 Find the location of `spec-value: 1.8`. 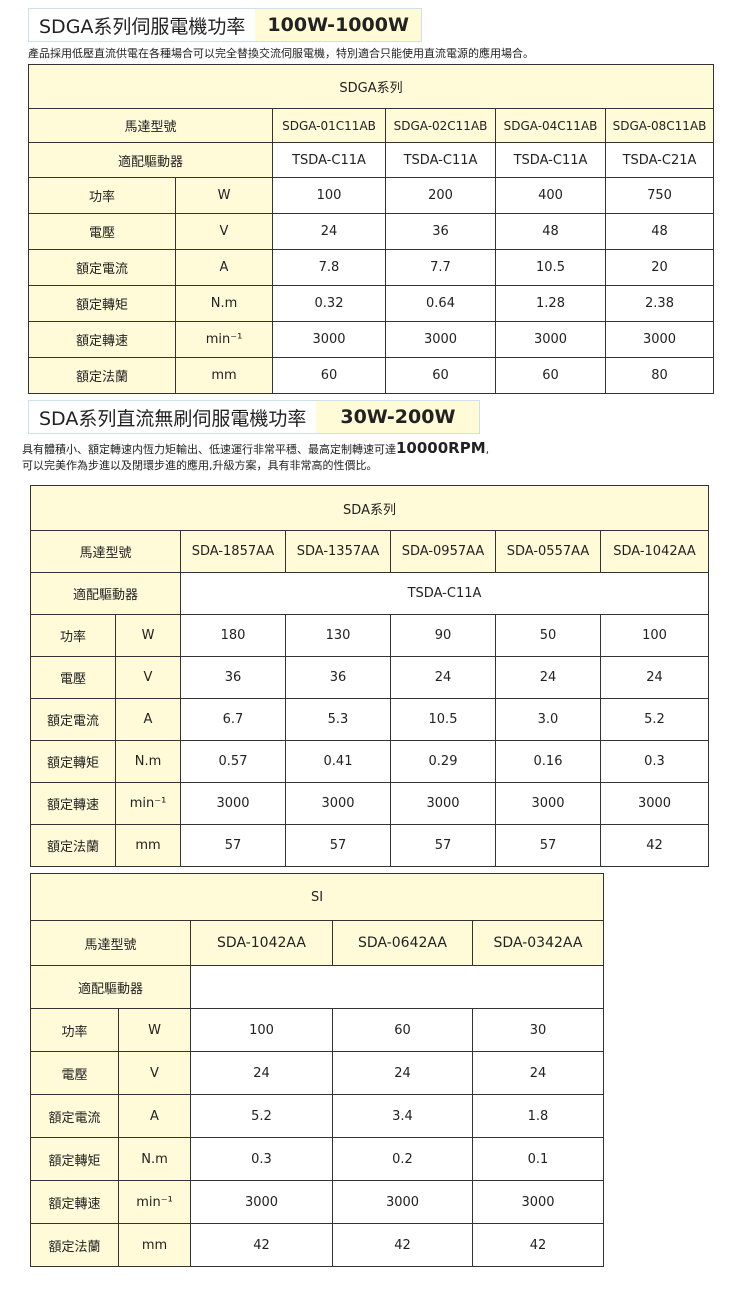

spec-value: 1.8 is located at coordinates (538, 1116).